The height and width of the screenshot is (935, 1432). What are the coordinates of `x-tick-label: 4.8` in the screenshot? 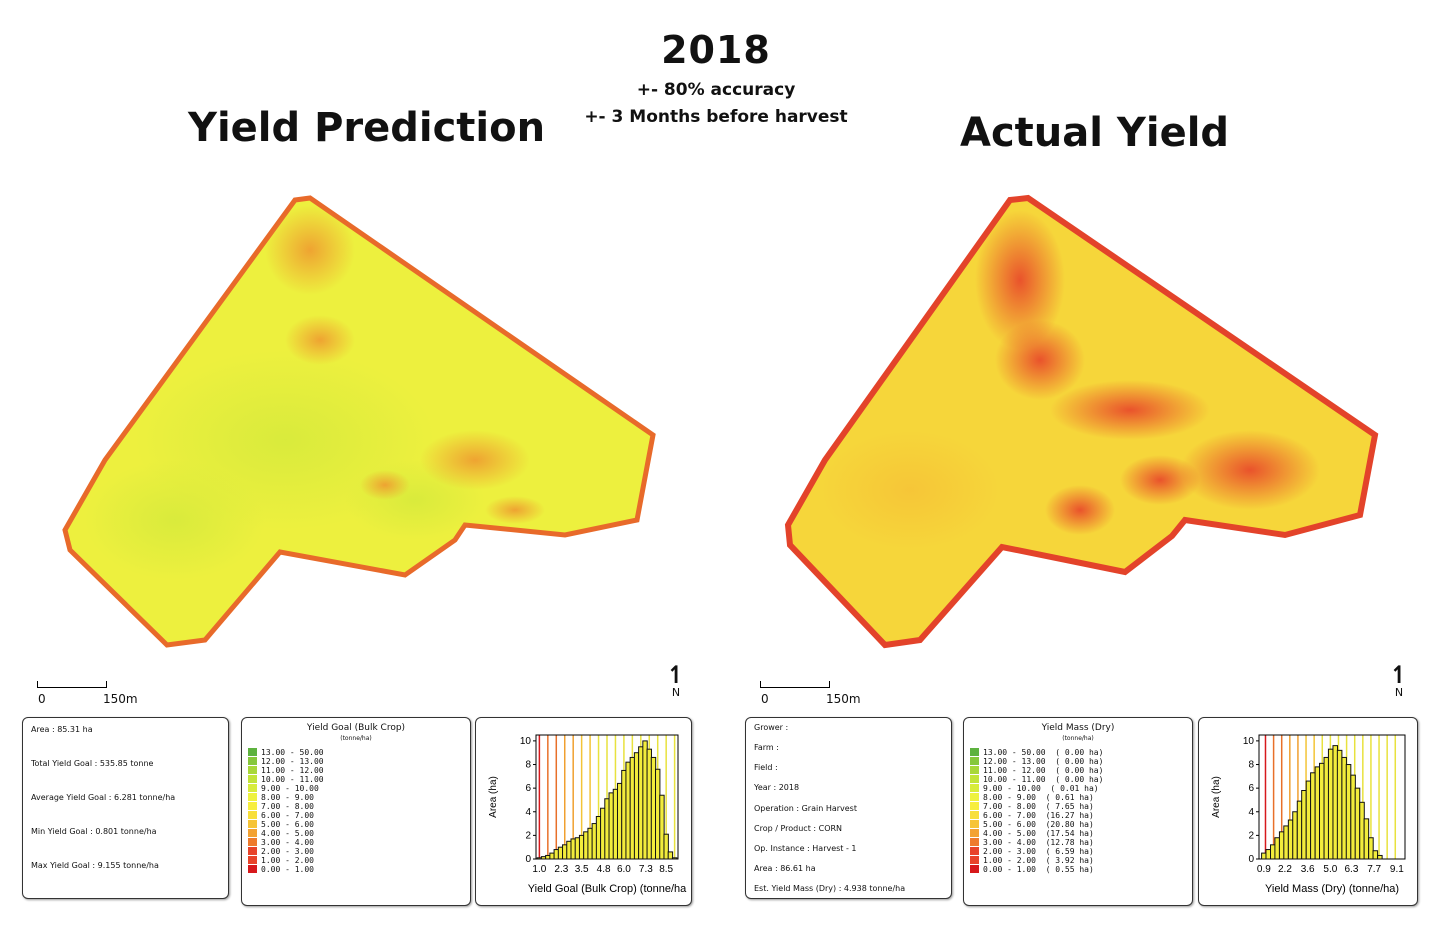 It's located at (604, 869).